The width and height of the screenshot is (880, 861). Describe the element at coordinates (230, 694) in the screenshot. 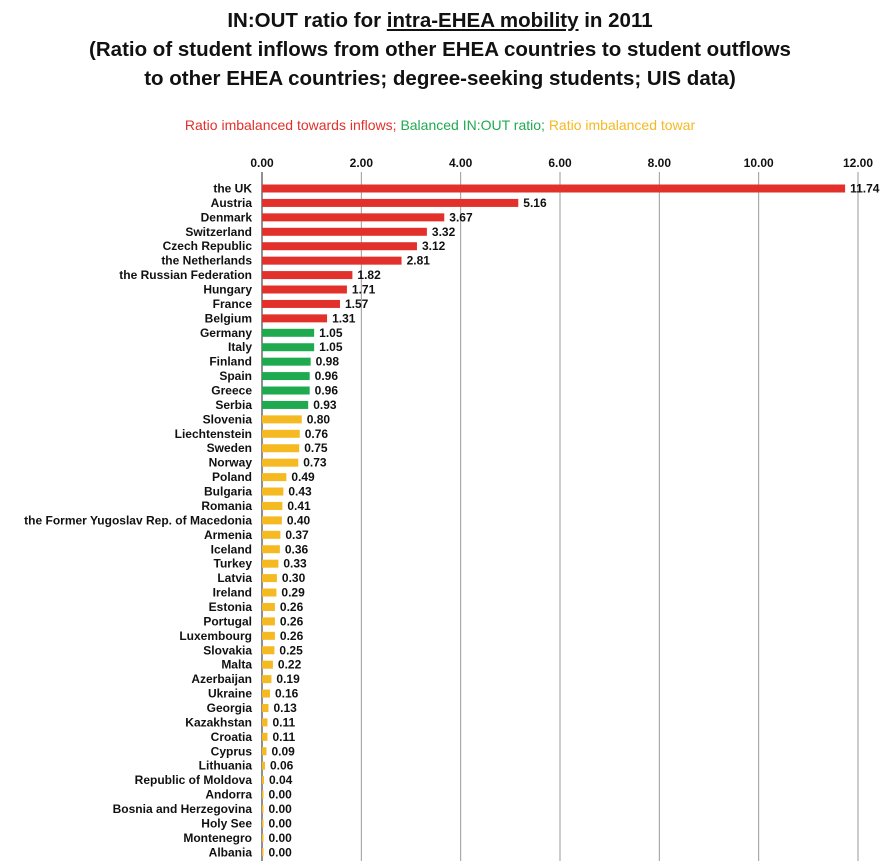

I see `category-label: Ukraine` at that location.